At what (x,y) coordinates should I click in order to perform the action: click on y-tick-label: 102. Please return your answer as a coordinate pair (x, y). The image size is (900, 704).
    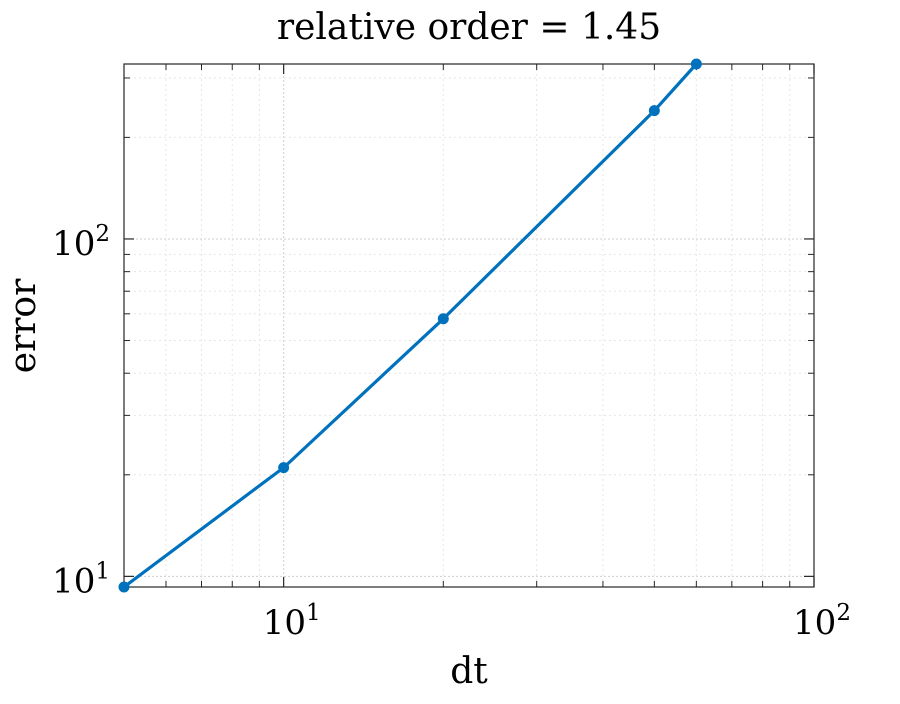
    Looking at the image, I should click on (81, 242).